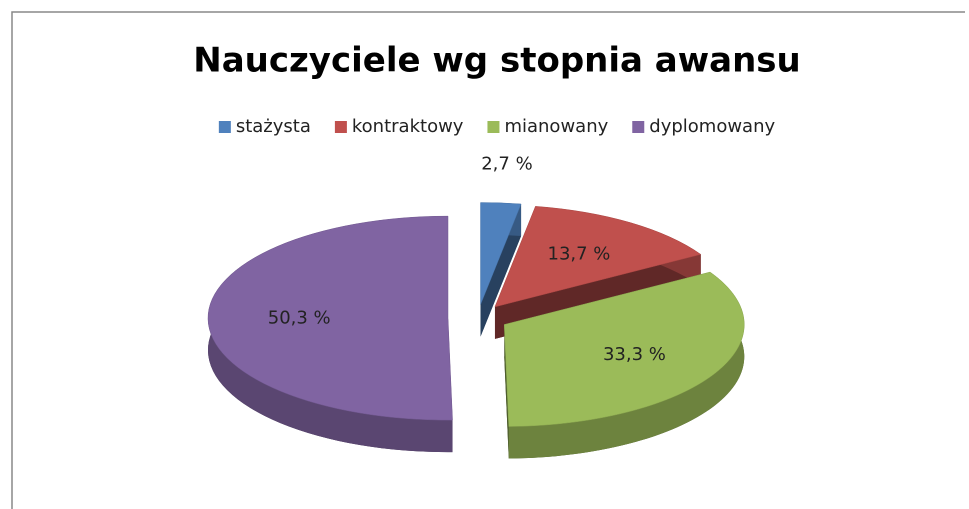  What do you see at coordinates (496, 61) in the screenshot?
I see `chart-title: Nauczyciele wg stopnia awansu` at bounding box center [496, 61].